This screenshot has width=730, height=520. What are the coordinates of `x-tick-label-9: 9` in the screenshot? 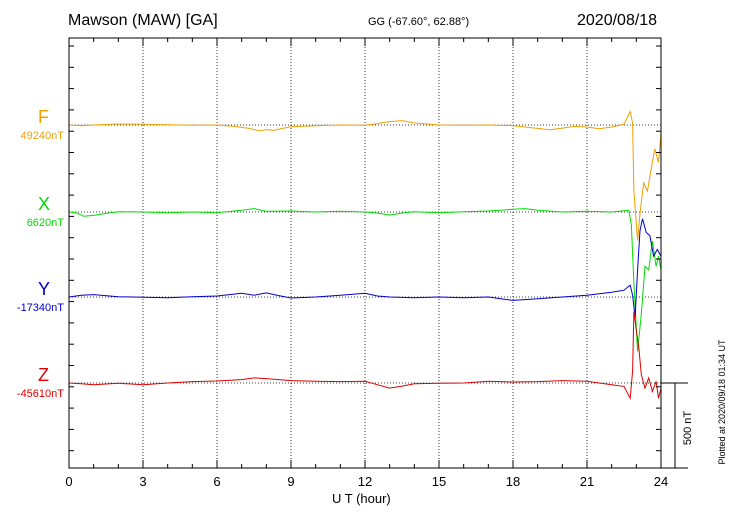 It's located at (290, 481).